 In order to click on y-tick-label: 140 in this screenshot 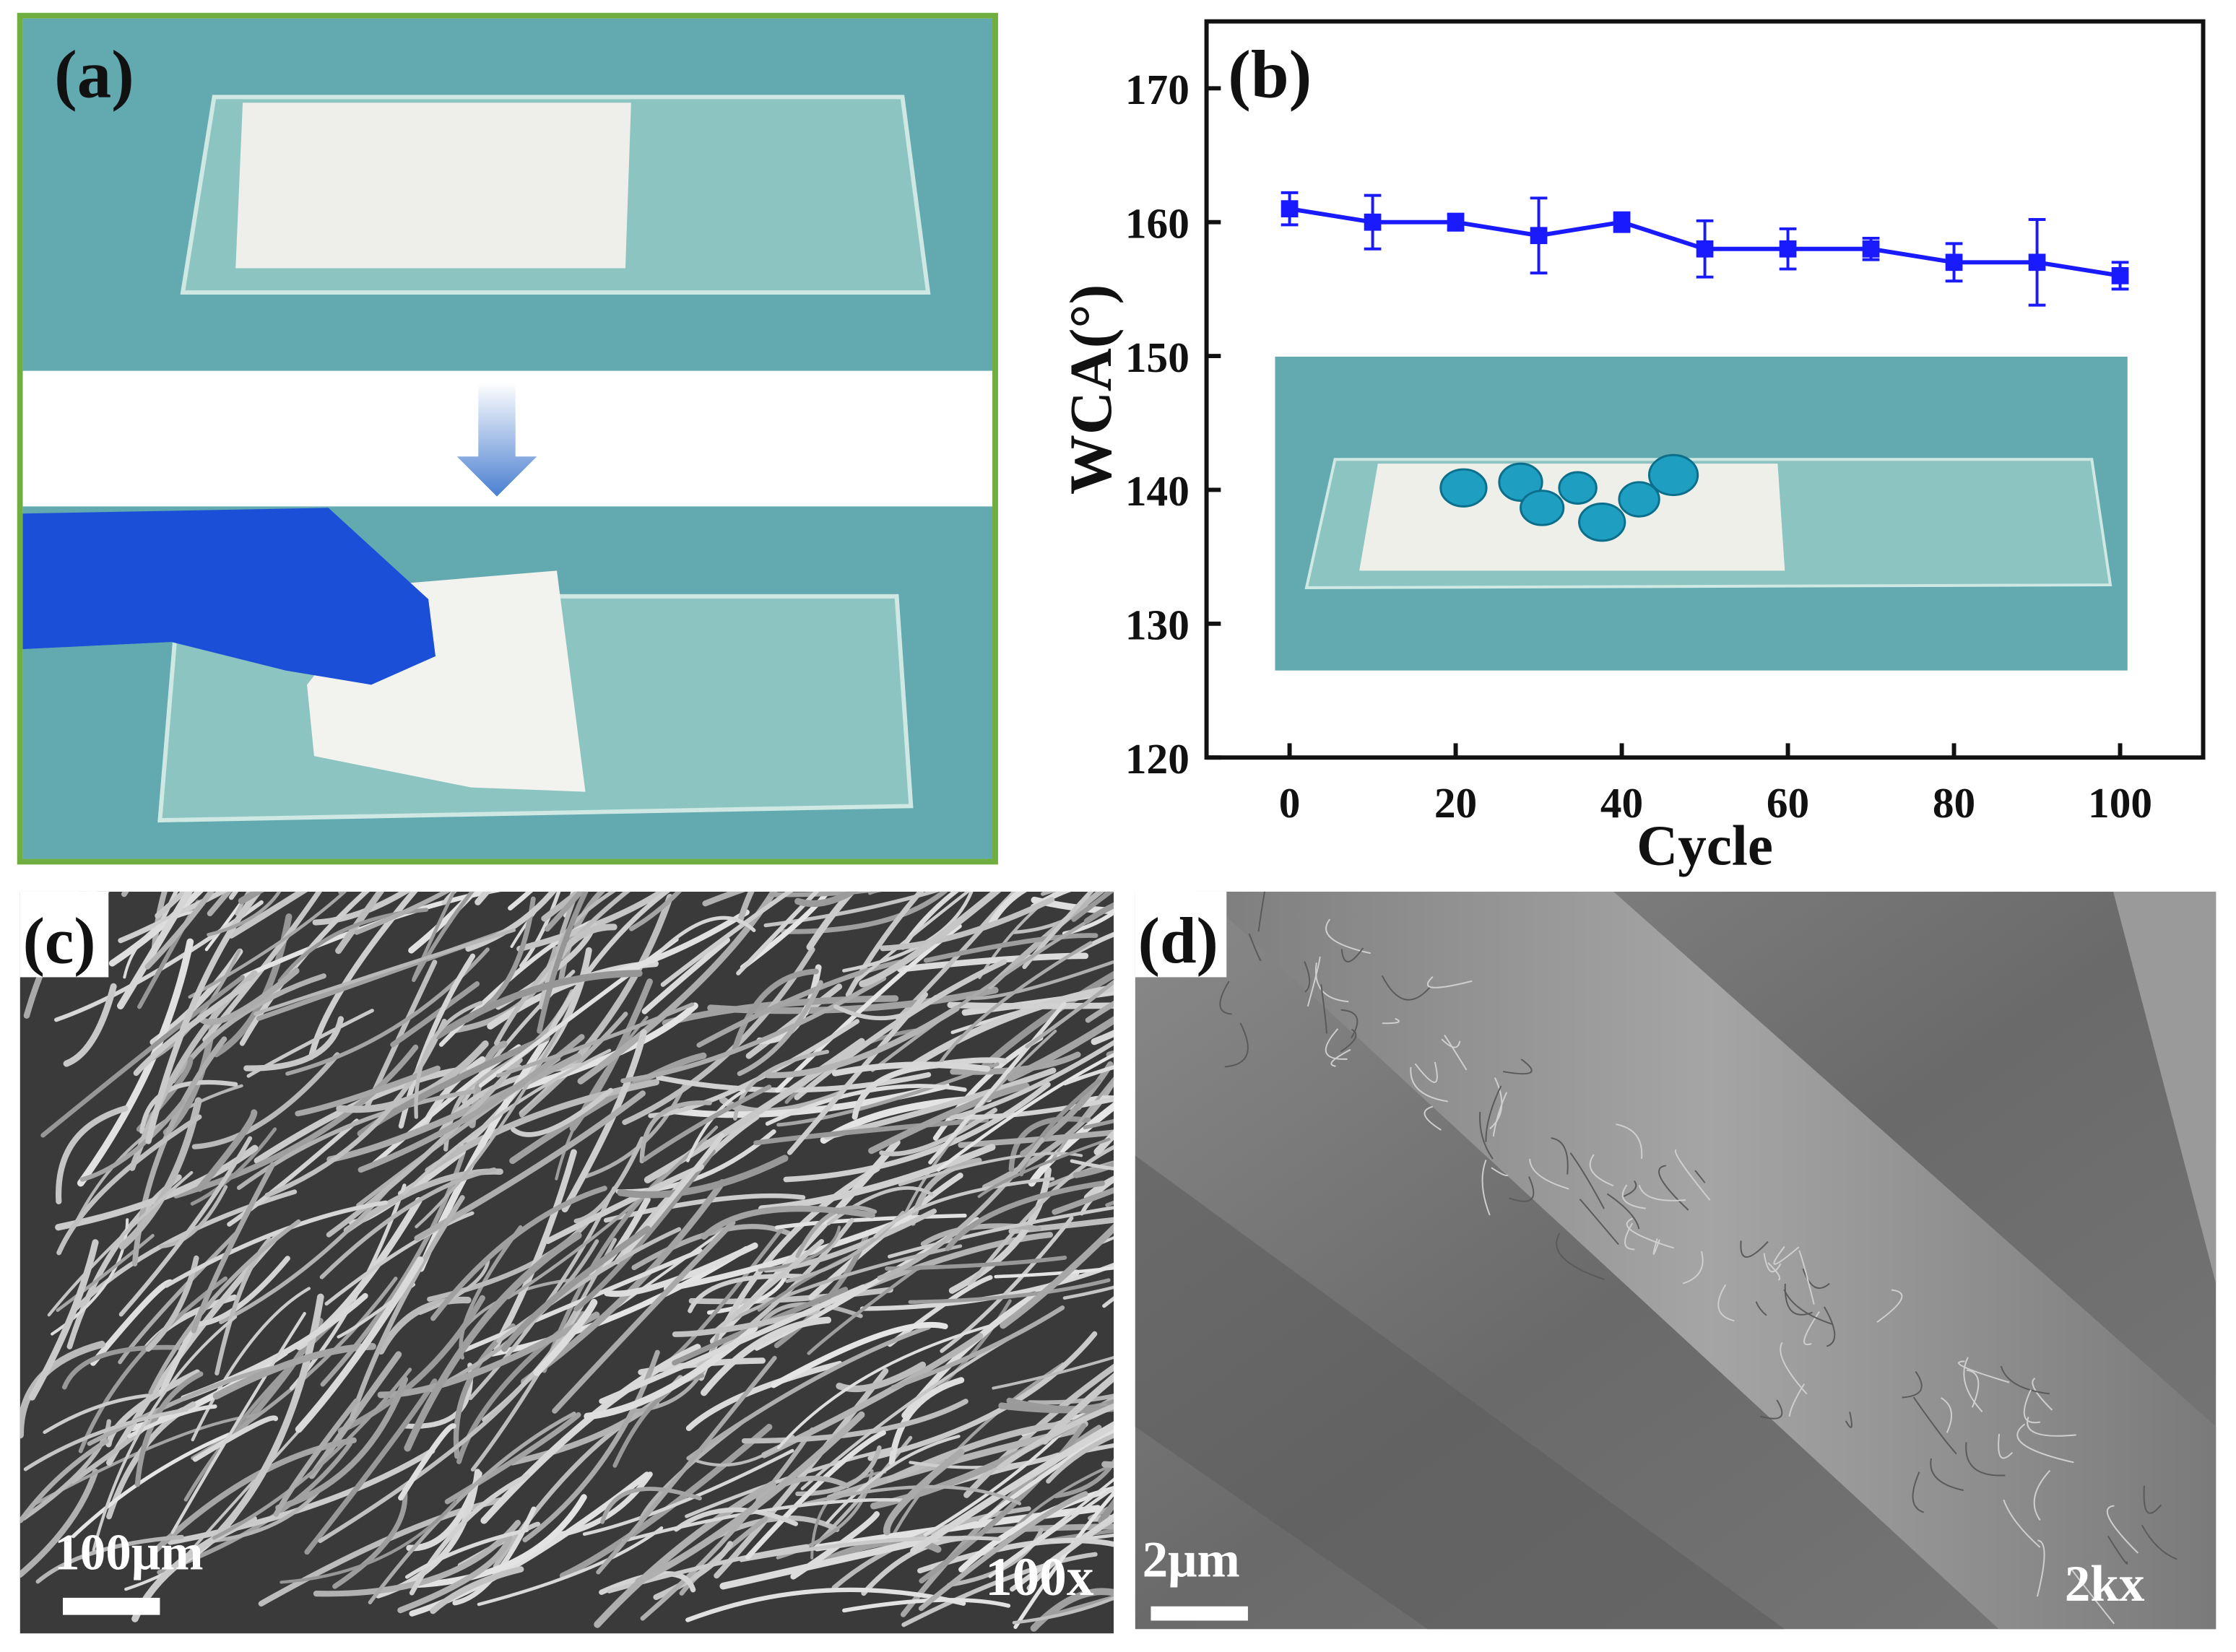, I will do `click(1157, 491)`.